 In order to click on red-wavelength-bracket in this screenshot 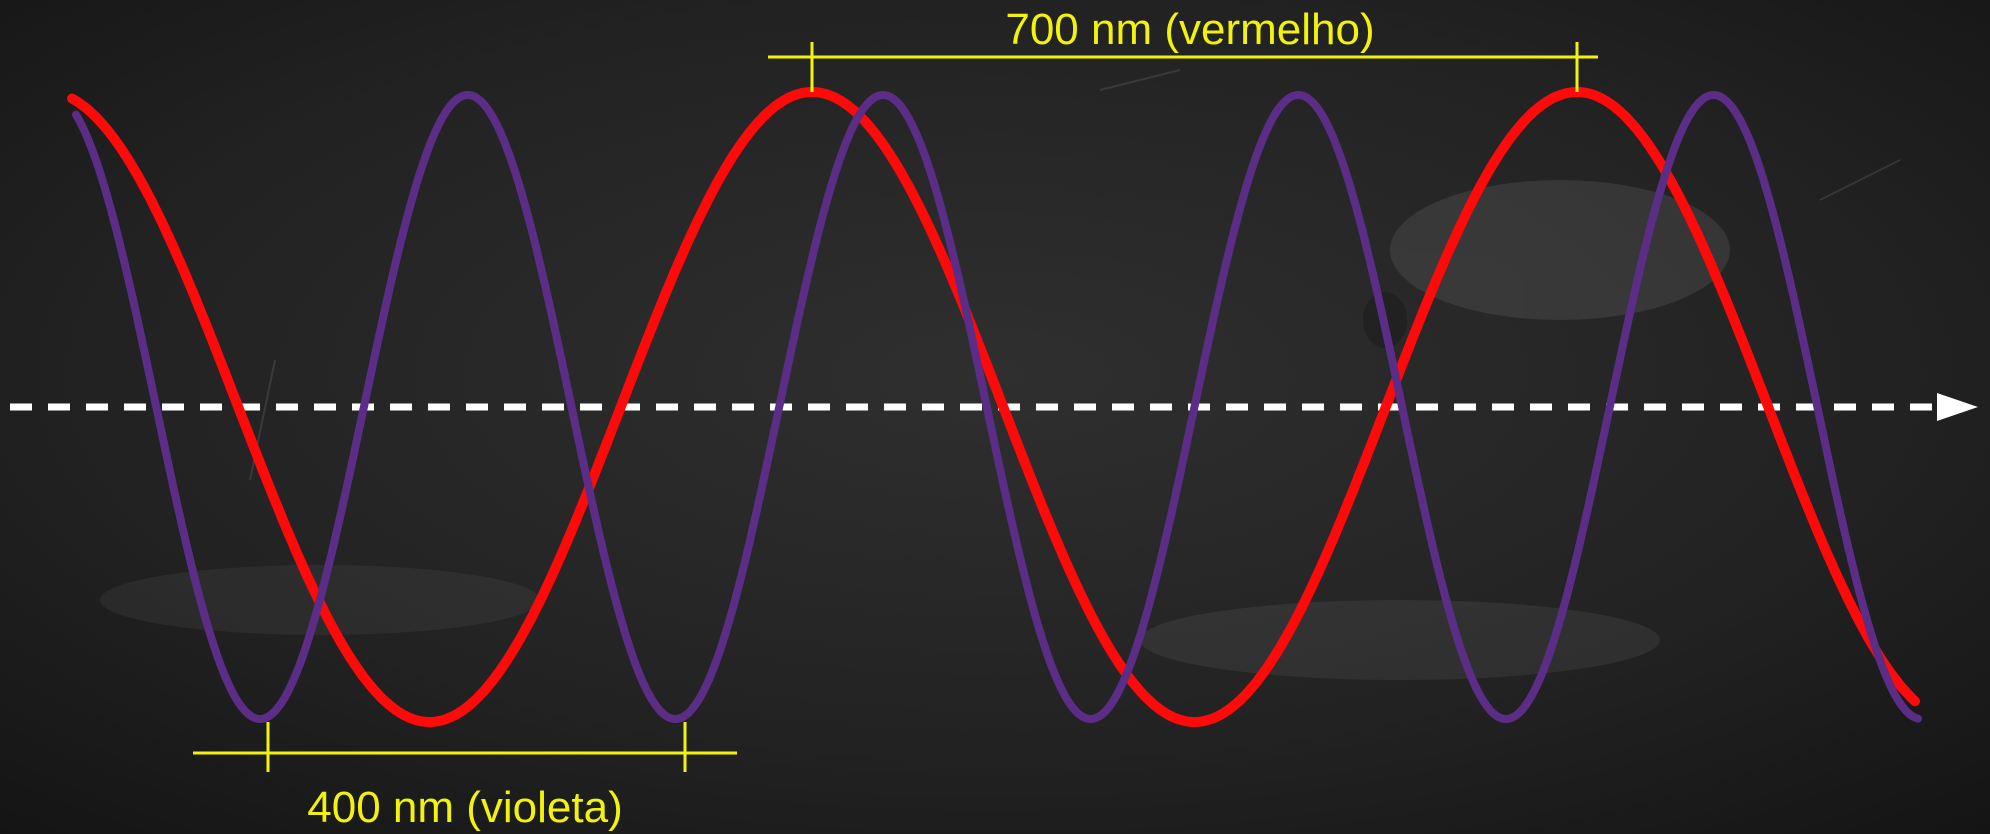, I will do `click(1183, 67)`.